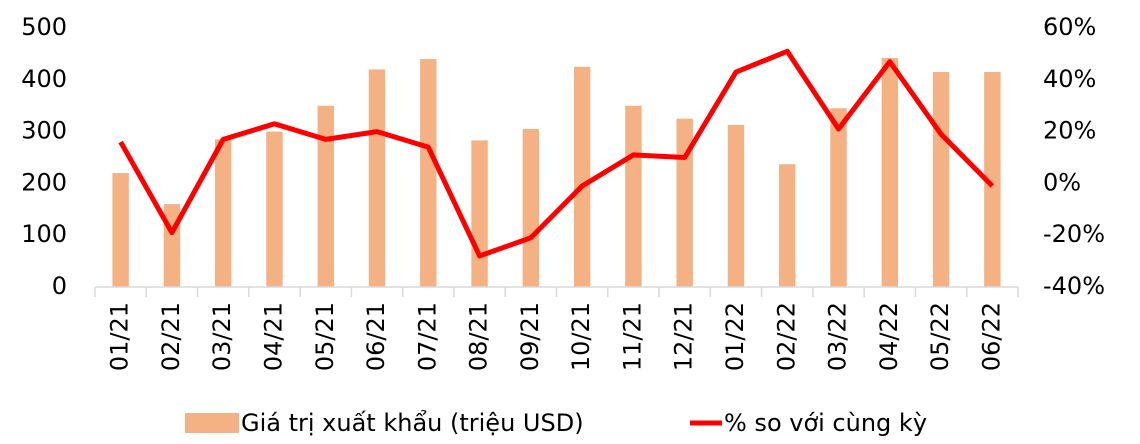 The width and height of the screenshot is (1140, 444). What do you see at coordinates (212, 423) in the screenshot?
I see `legend-swatch` at bounding box center [212, 423].